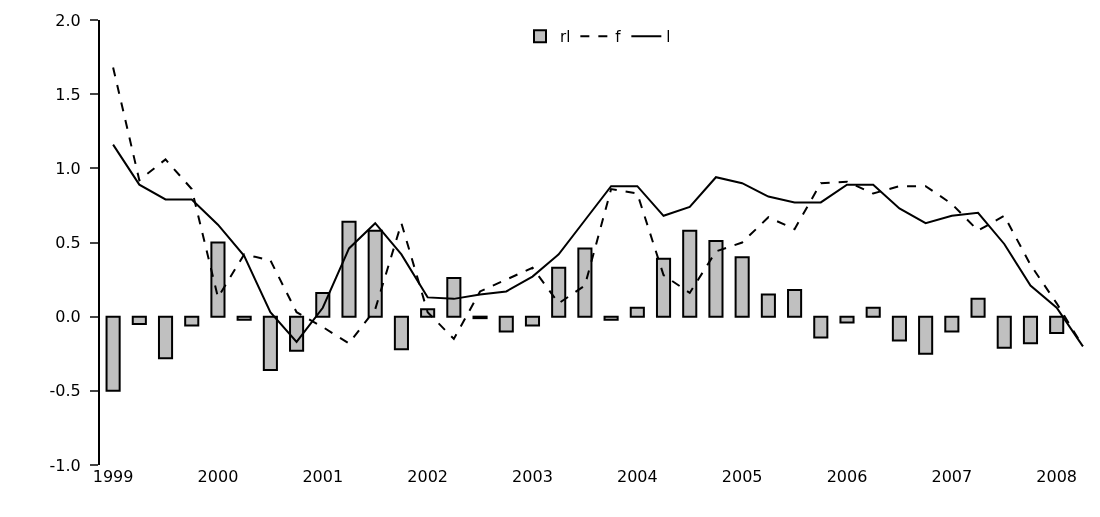  I want to click on x-tick-label: 2000, so click(218, 476).